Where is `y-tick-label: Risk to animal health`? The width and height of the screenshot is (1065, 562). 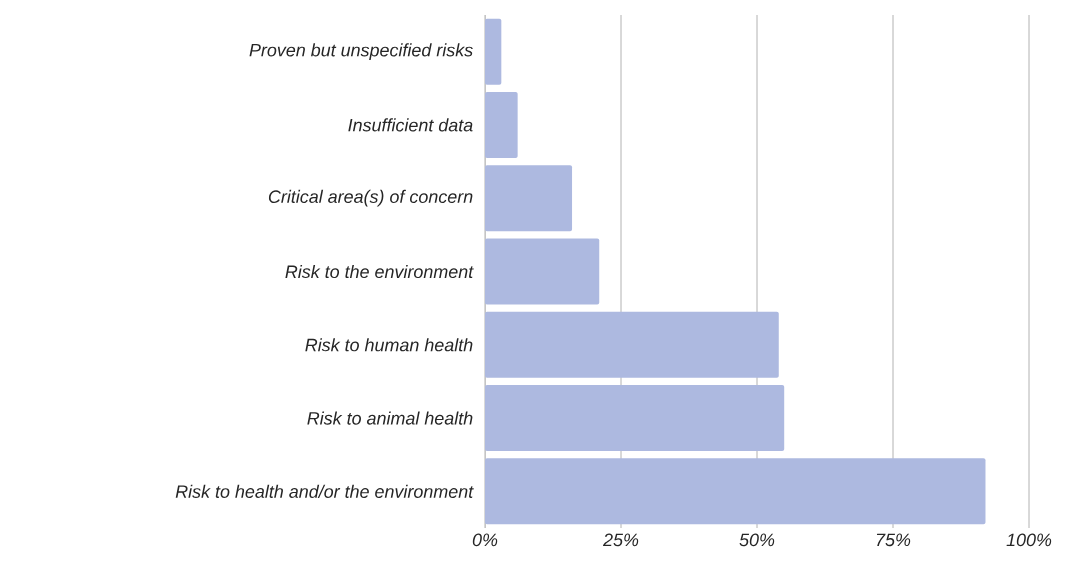
y-tick-label: Risk to animal health is located at coordinates (390, 418).